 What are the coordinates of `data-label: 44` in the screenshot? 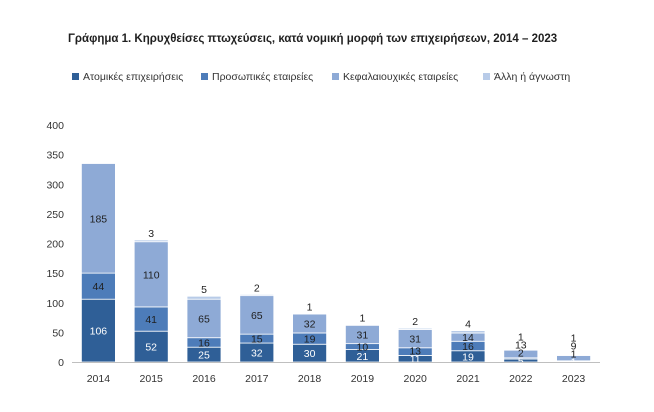 It's located at (99, 287).